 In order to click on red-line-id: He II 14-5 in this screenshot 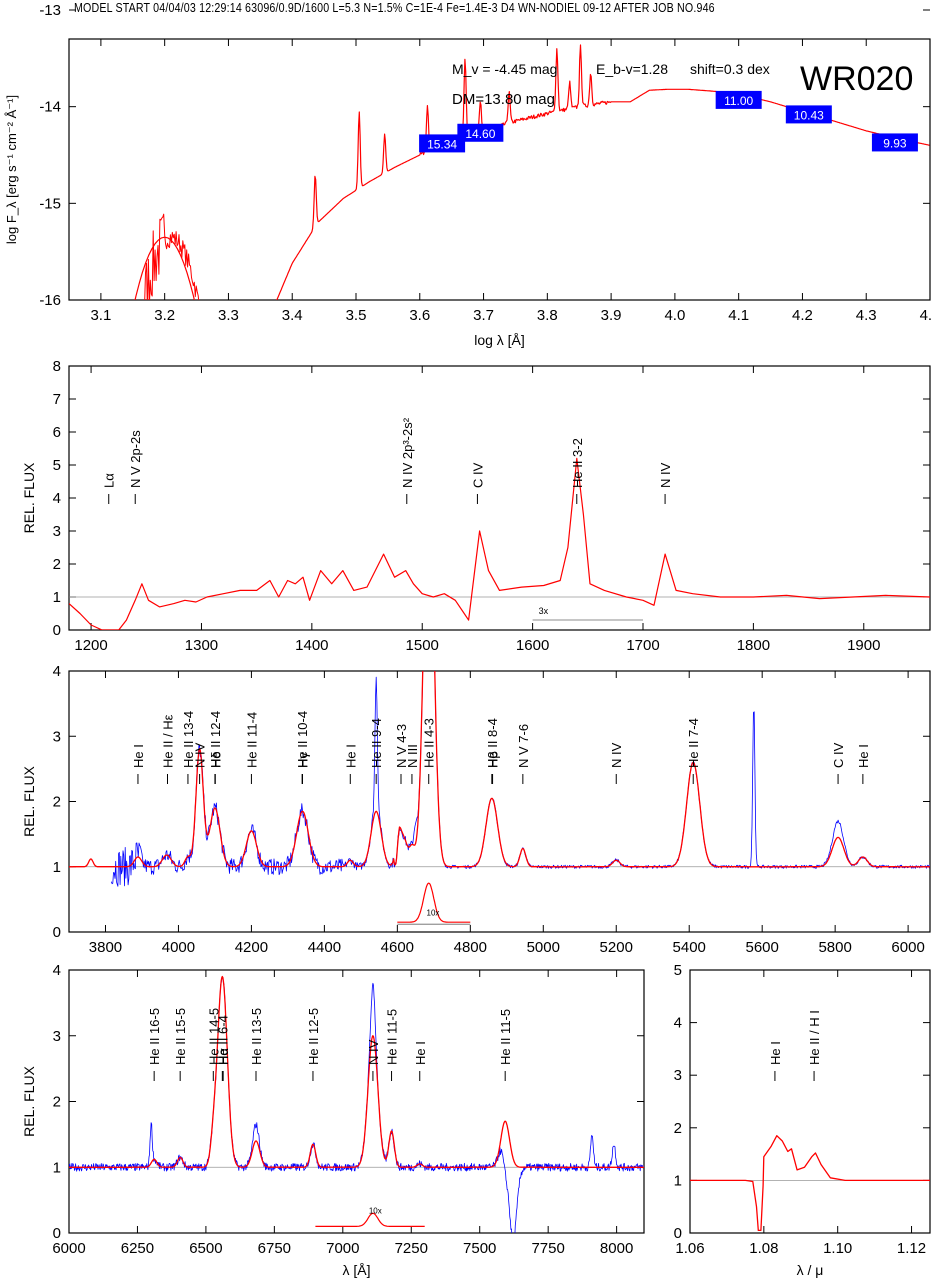, I will do `click(213, 1036)`.